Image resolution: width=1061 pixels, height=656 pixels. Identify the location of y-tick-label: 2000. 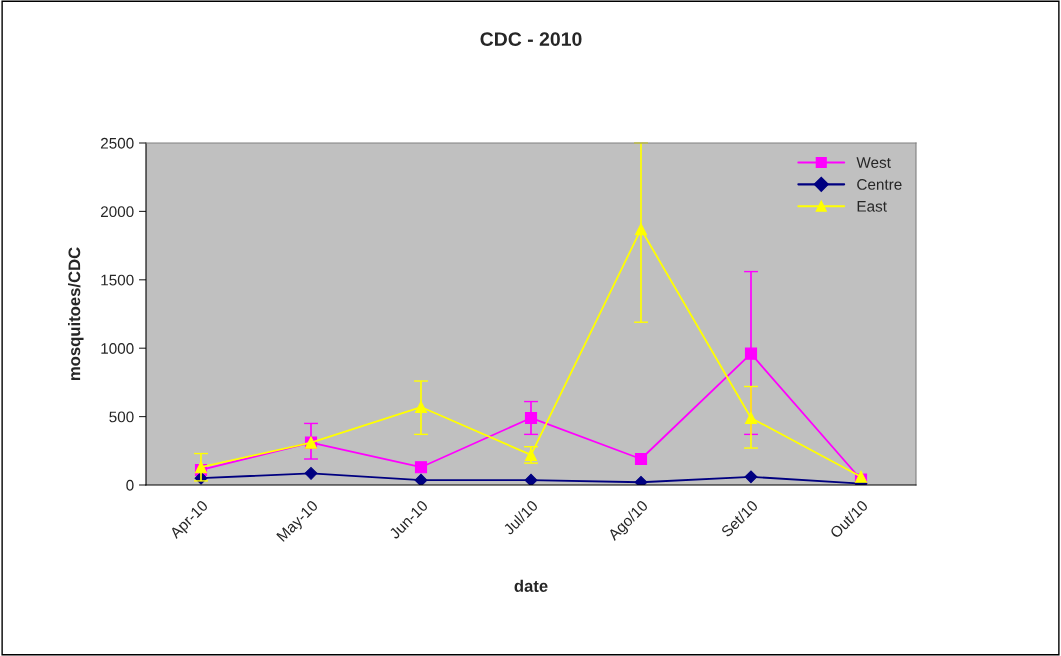
(117, 212).